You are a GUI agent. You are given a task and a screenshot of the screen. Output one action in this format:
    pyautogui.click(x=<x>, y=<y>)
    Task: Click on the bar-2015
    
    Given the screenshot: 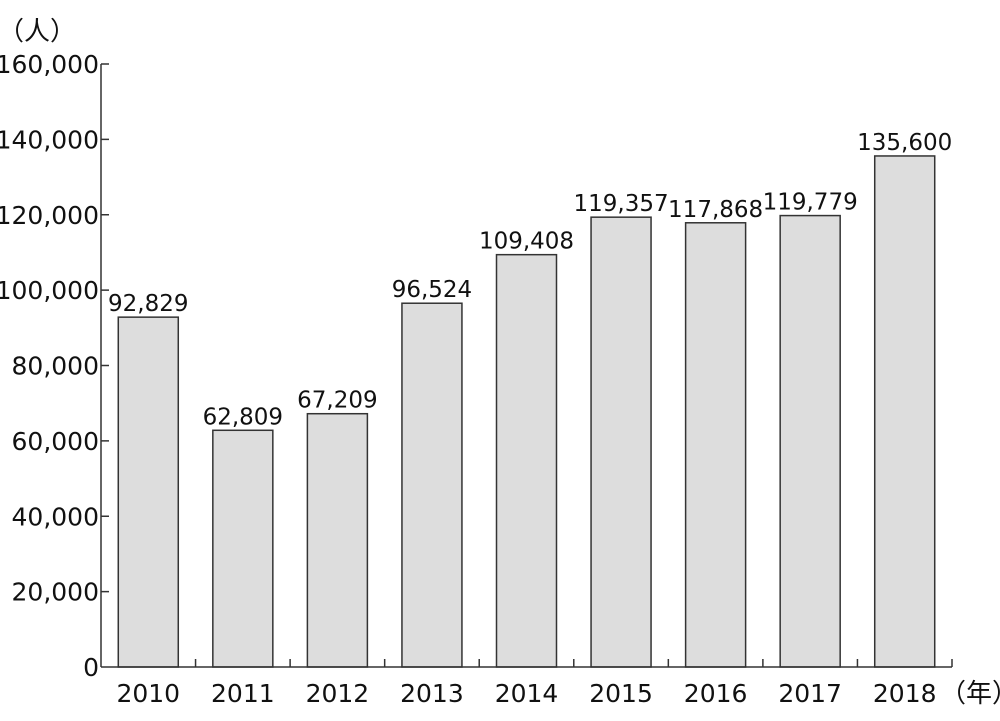 What is the action you would take?
    pyautogui.click(x=621, y=442)
    